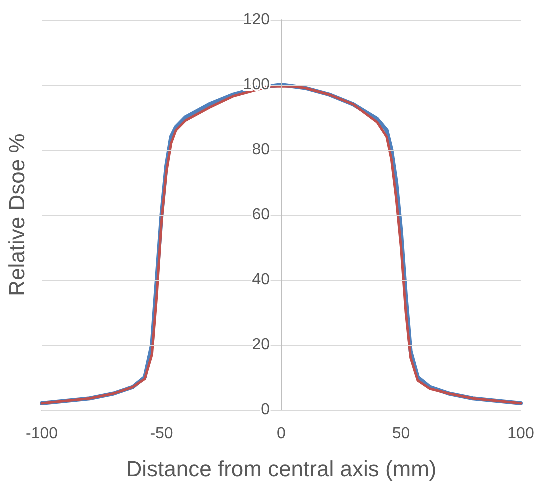 The width and height of the screenshot is (543, 495). I want to click on x-tick-label: 50, so click(401, 434).